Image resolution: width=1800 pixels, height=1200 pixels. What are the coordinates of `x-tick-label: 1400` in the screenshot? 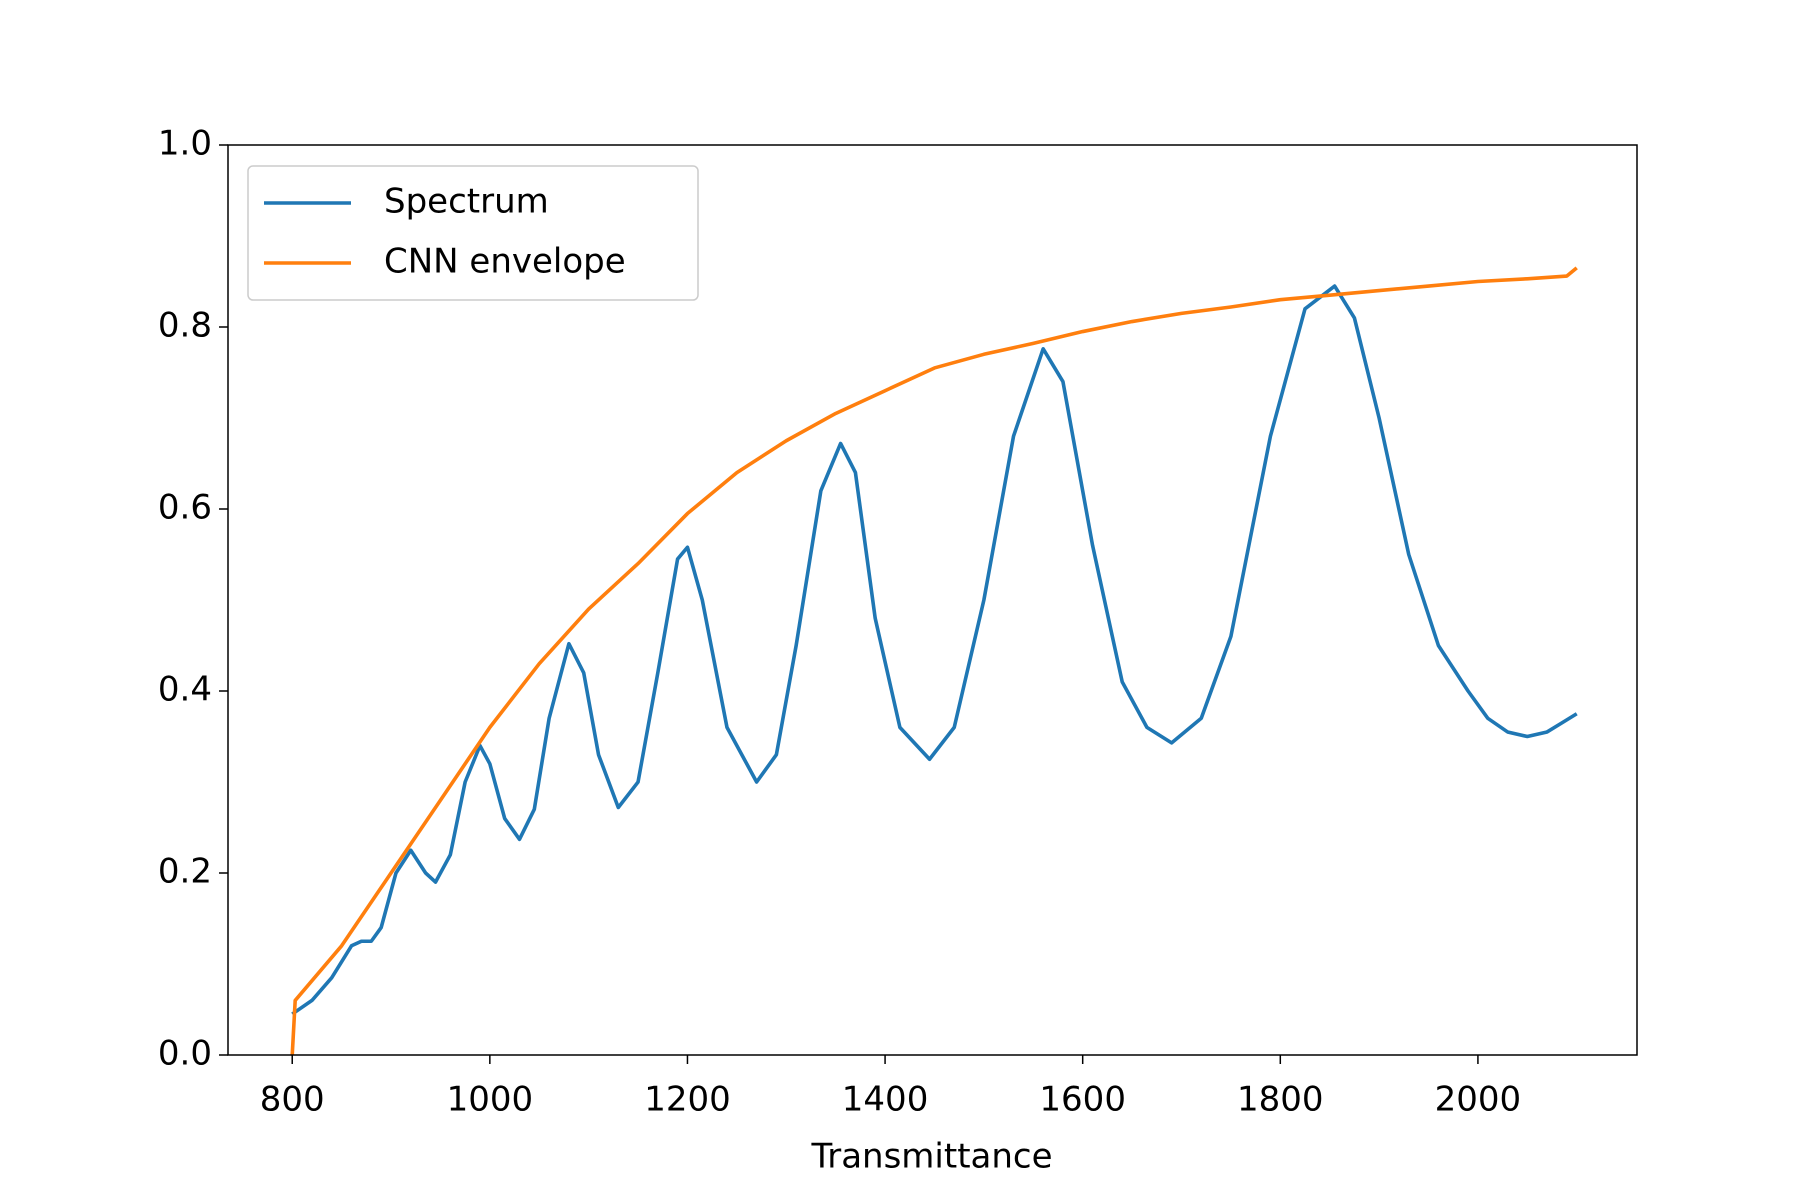 It's located at (885, 1100).